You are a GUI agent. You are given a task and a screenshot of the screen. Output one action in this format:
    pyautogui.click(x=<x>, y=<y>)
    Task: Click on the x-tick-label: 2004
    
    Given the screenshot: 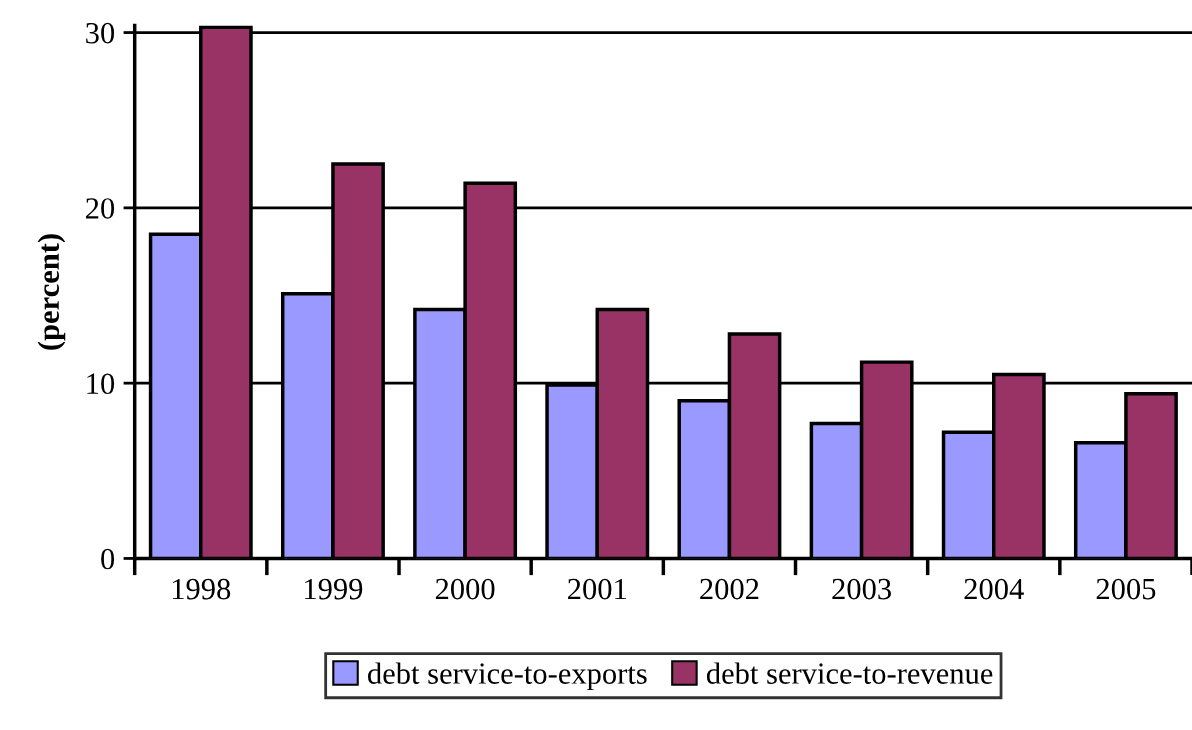 What is the action you would take?
    pyautogui.click(x=994, y=589)
    